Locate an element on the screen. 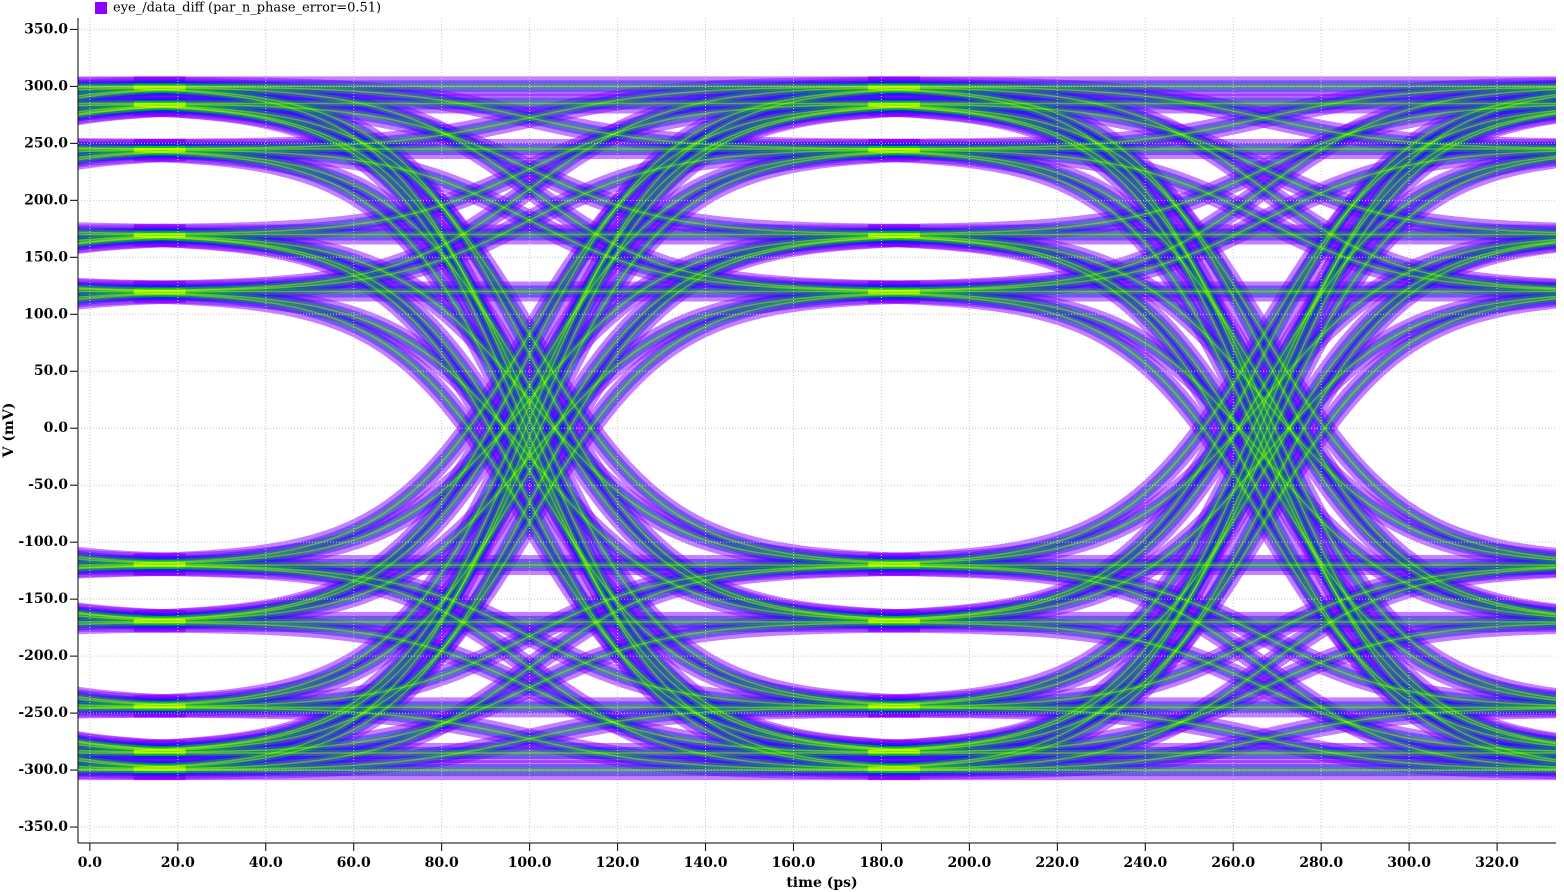 The height and width of the screenshot is (892, 1564). y-tick-label: -300.0 is located at coordinates (43, 770).